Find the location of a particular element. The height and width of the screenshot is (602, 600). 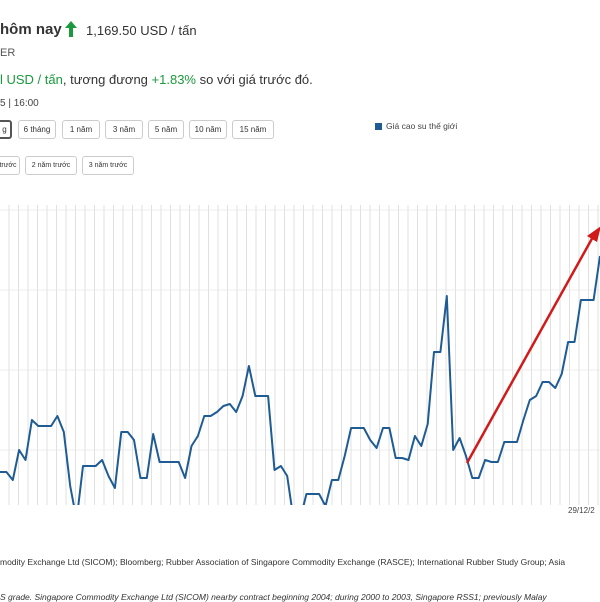

range-button-current: g is located at coordinates (6, 129).